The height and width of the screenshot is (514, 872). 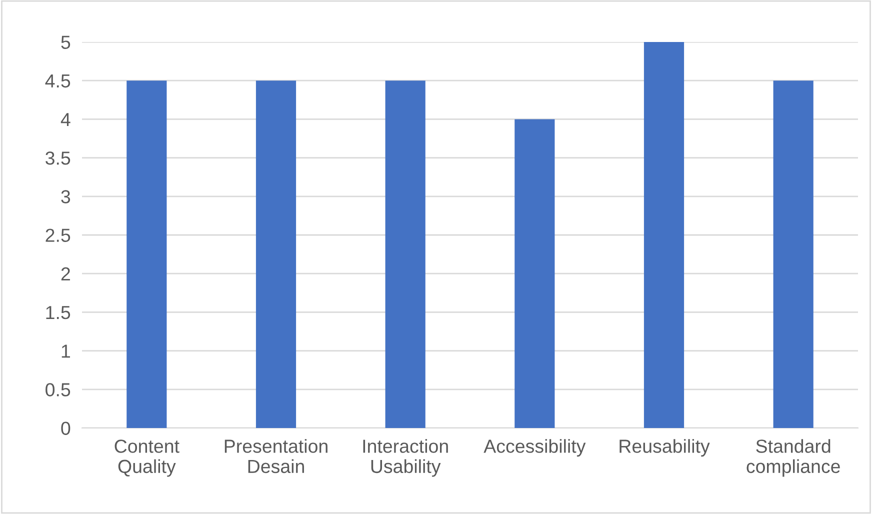 What do you see at coordinates (147, 458) in the screenshot?
I see `x-tick-label: Content Quality` at bounding box center [147, 458].